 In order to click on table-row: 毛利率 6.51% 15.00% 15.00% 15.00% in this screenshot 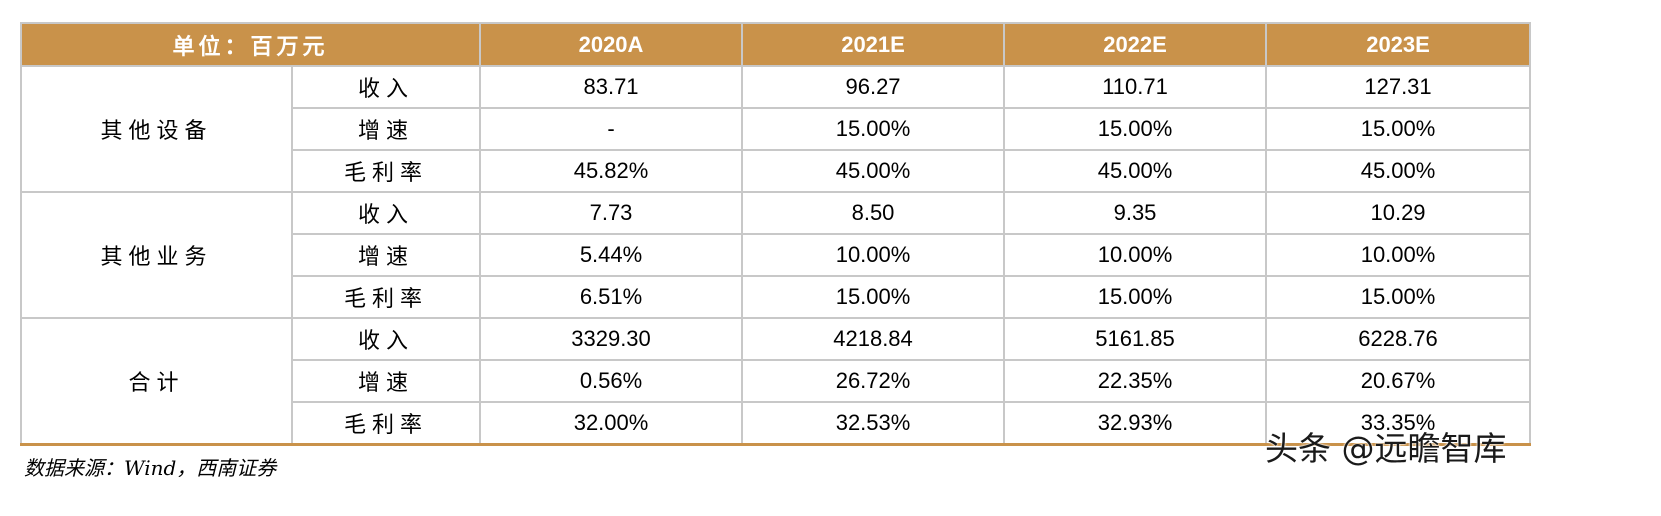, I will do `click(776, 297)`.